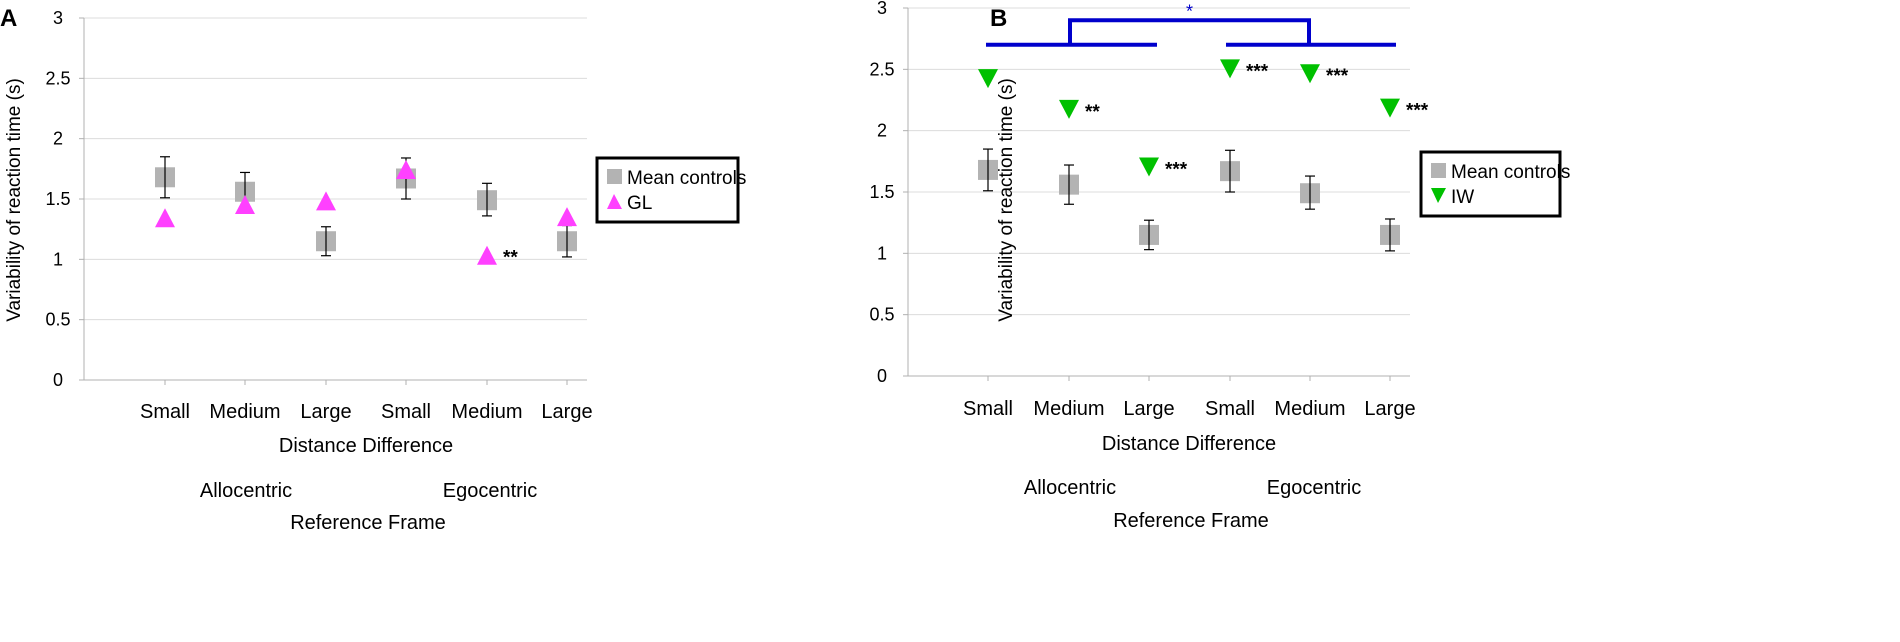  I want to click on panel-b-label: B, so click(998, 18).